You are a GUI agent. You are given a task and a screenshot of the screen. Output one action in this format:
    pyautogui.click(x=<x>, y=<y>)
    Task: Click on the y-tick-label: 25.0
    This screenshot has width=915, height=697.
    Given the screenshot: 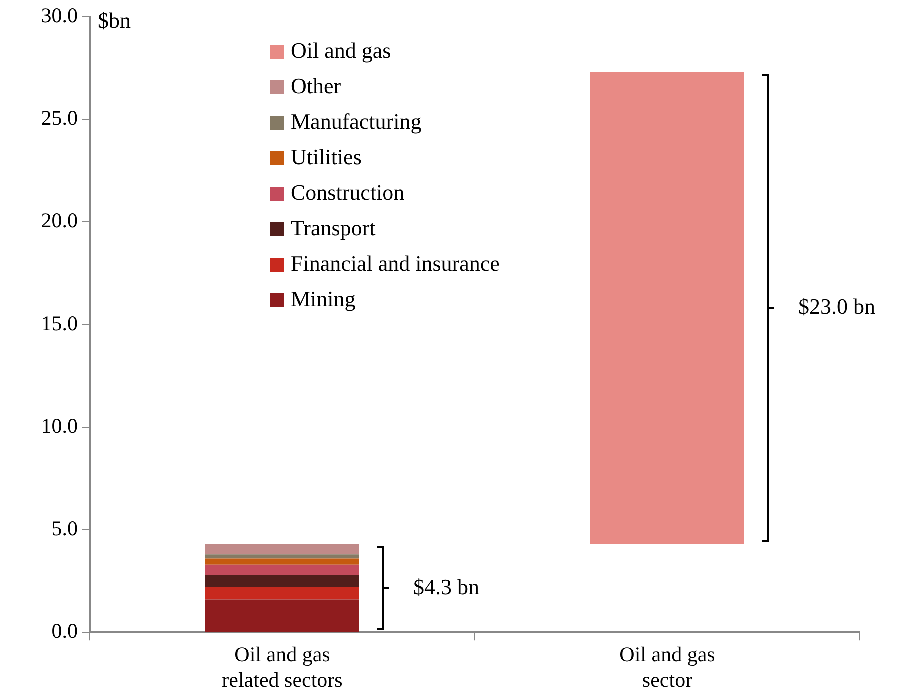 What is the action you would take?
    pyautogui.click(x=59, y=118)
    